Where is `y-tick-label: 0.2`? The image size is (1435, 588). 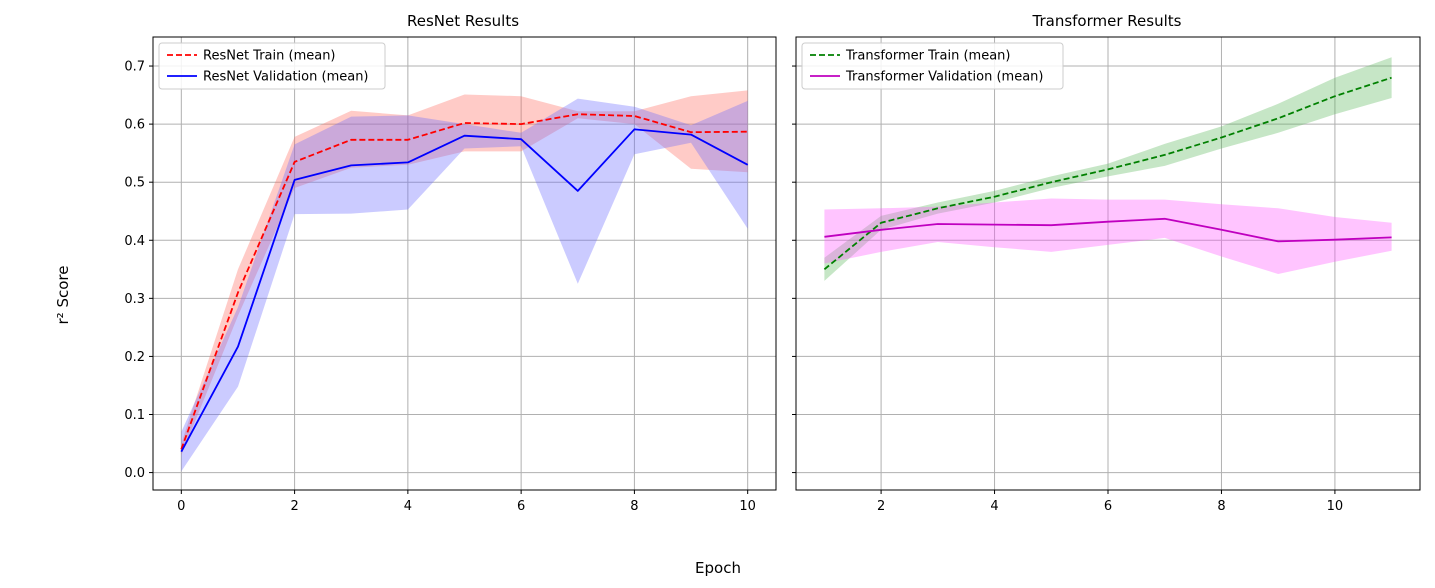 y-tick-label: 0.2 is located at coordinates (134, 357).